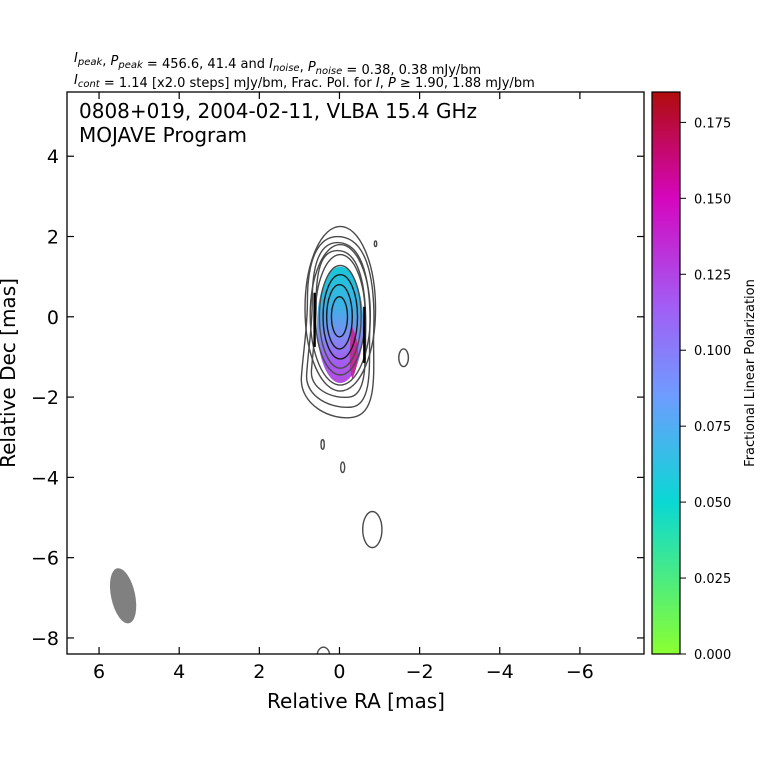 Image resolution: width=760 pixels, height=760 pixels. What do you see at coordinates (53, 318) in the screenshot?
I see `y-tick-label: 0` at bounding box center [53, 318].